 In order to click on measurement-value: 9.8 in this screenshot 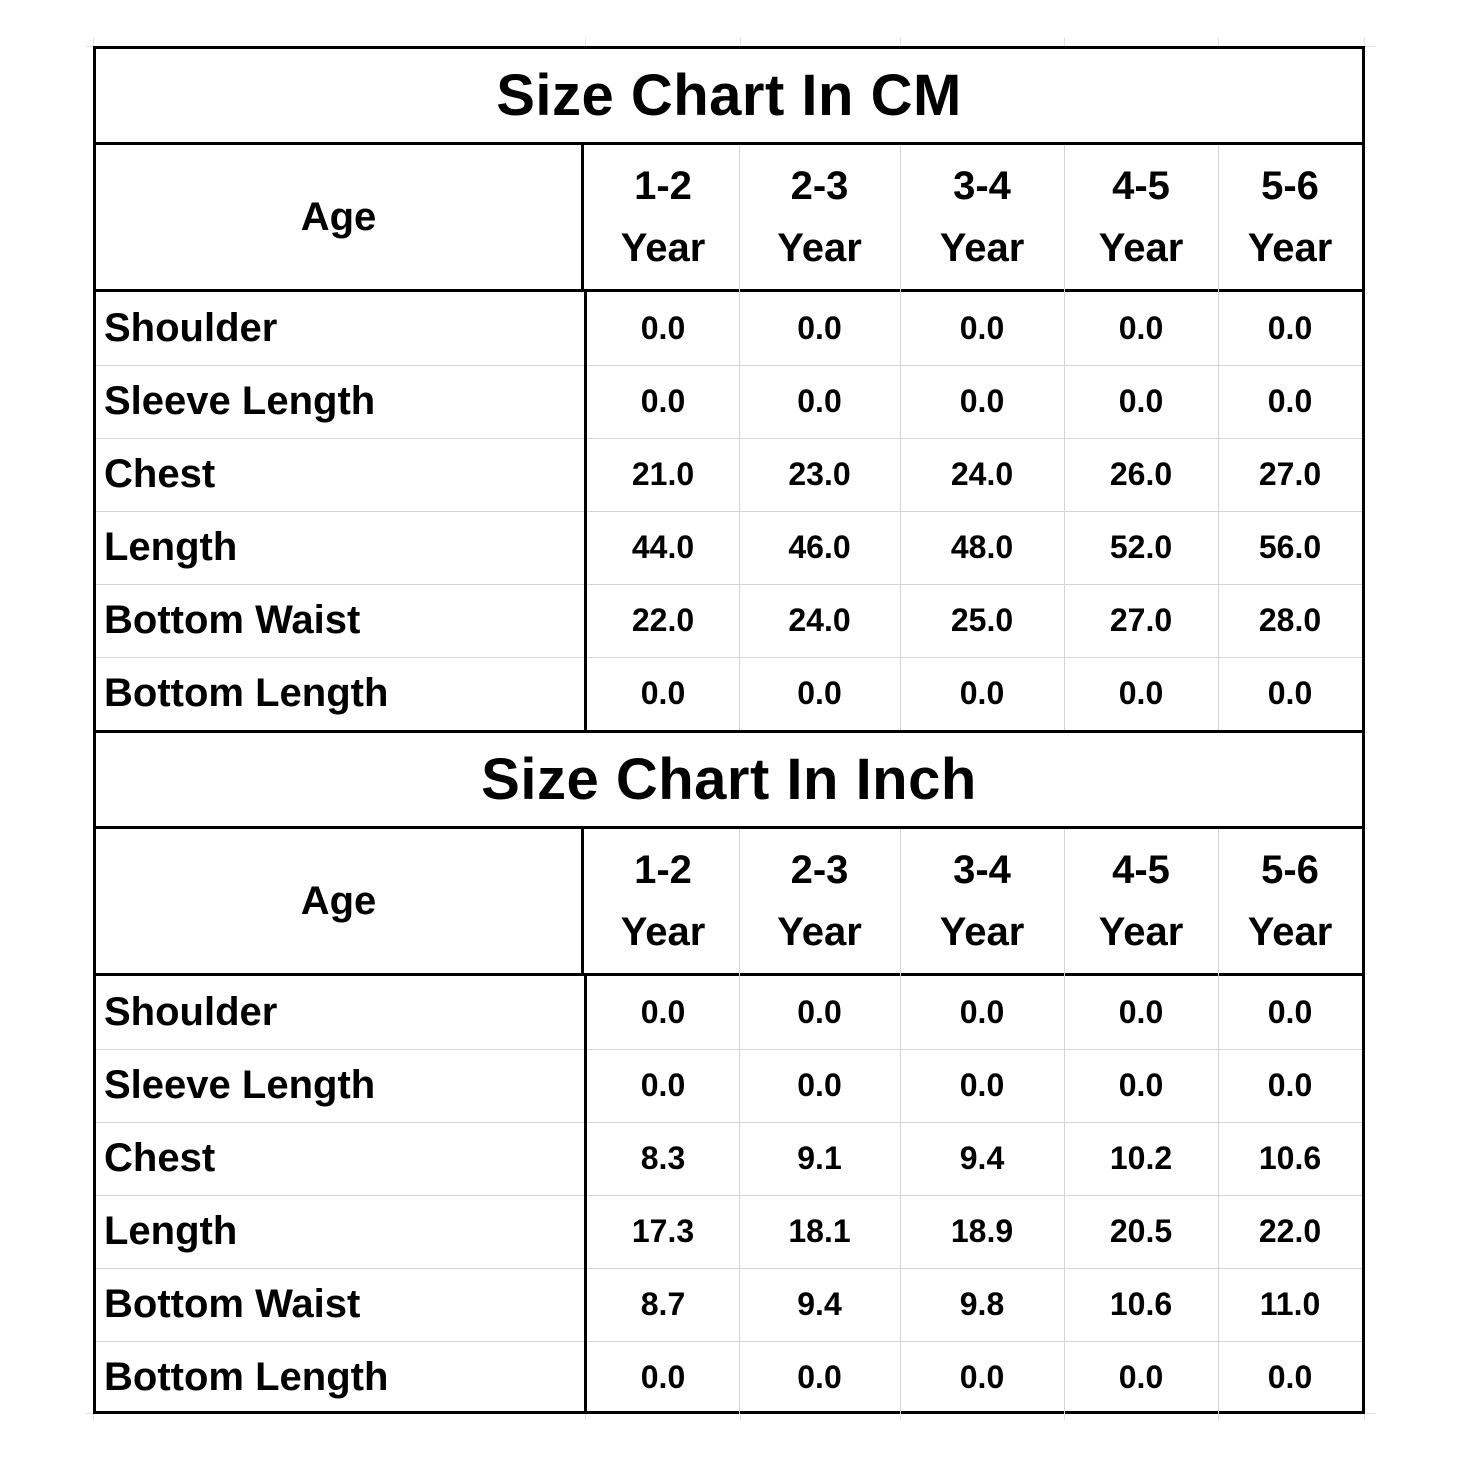, I will do `click(982, 1304)`.